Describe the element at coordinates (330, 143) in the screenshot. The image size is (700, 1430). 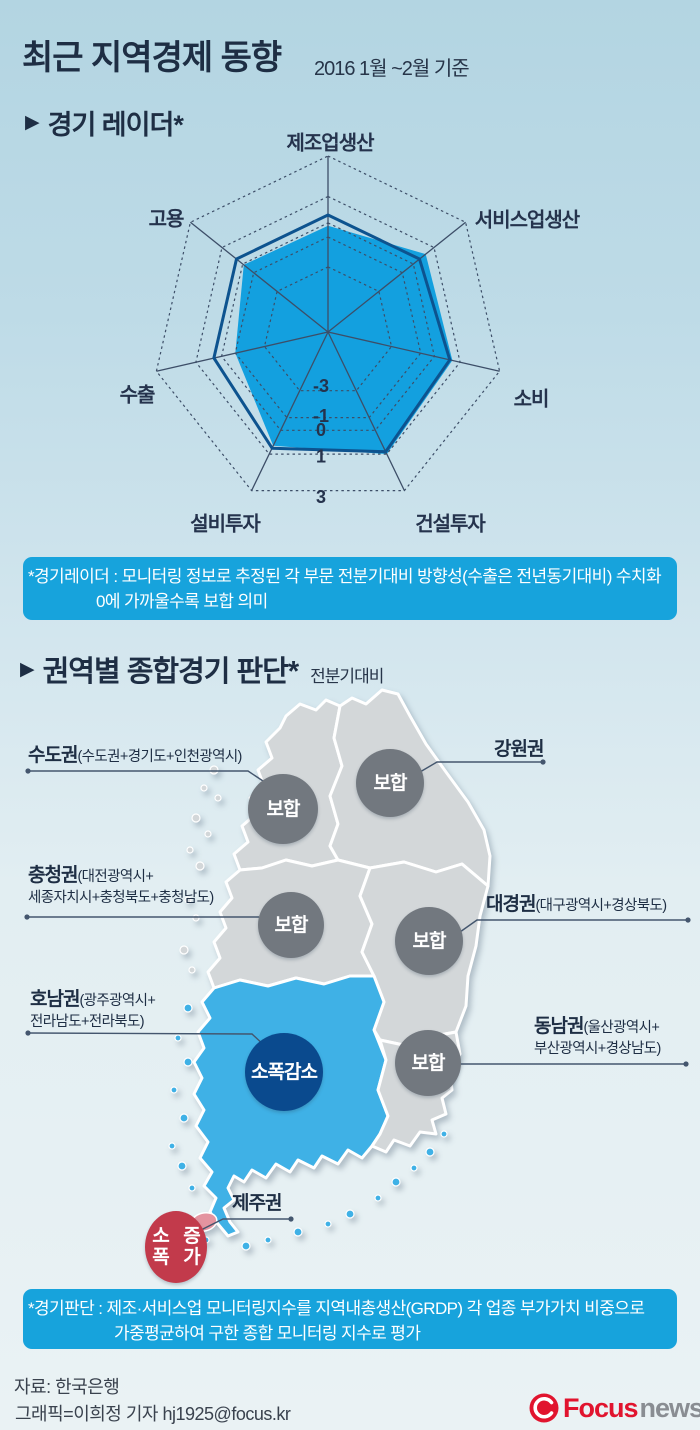
I see `radar-category-1: 제조업생산` at that location.